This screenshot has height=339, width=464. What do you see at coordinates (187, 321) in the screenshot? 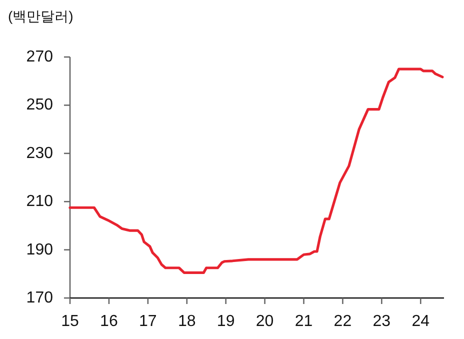
I see `x-tick-label: 18` at bounding box center [187, 321].